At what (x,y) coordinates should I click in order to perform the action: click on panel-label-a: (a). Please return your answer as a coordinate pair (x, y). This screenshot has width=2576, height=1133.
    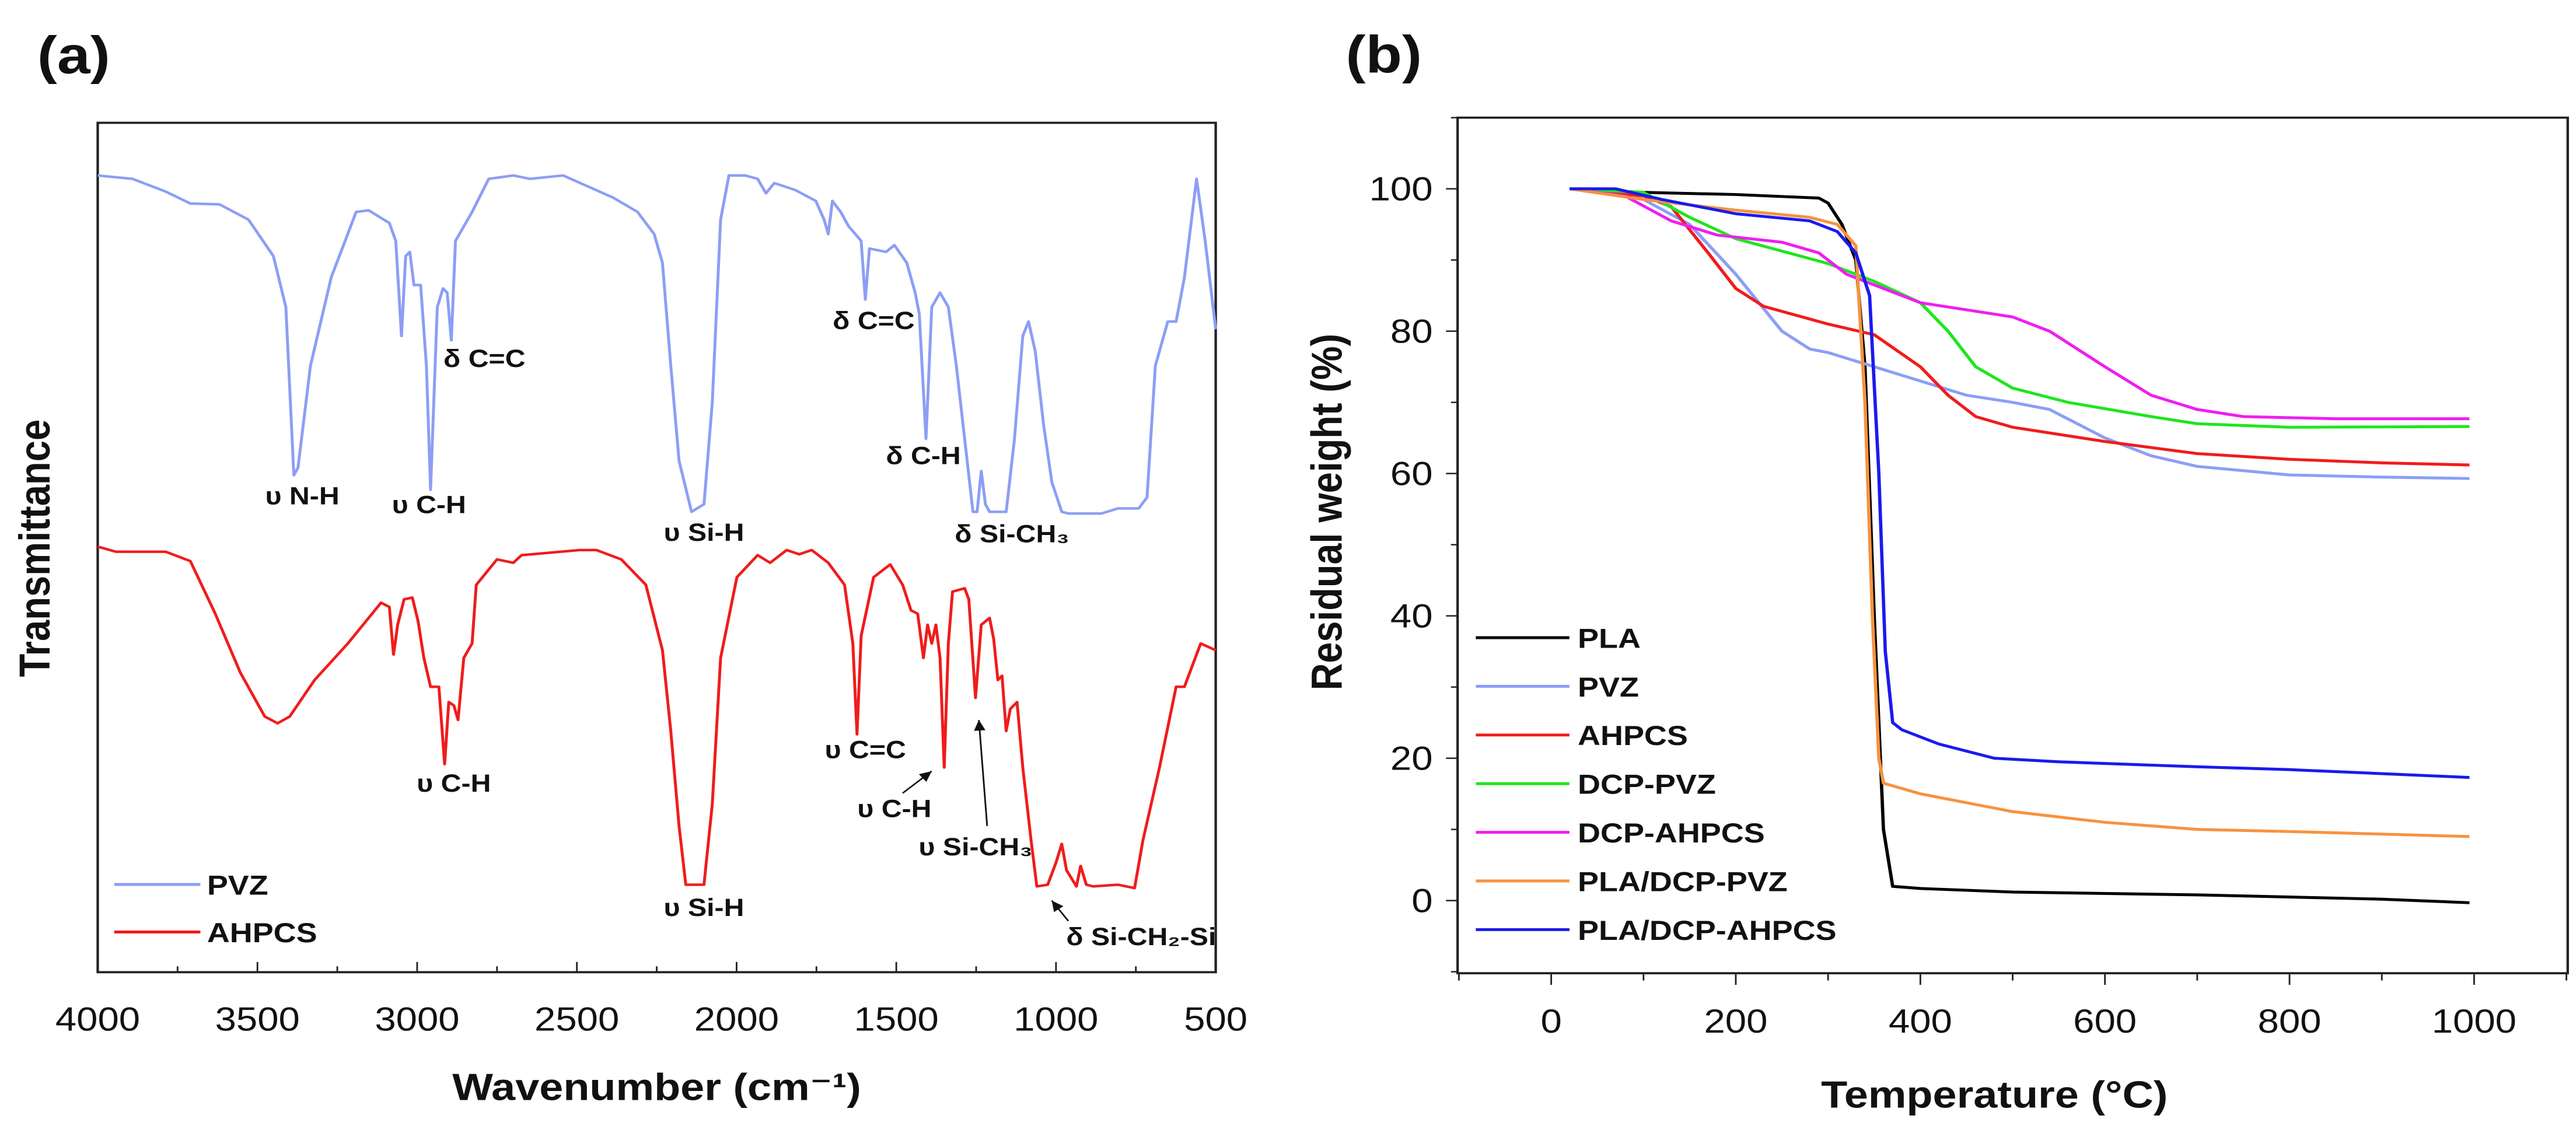
    Looking at the image, I should click on (73, 56).